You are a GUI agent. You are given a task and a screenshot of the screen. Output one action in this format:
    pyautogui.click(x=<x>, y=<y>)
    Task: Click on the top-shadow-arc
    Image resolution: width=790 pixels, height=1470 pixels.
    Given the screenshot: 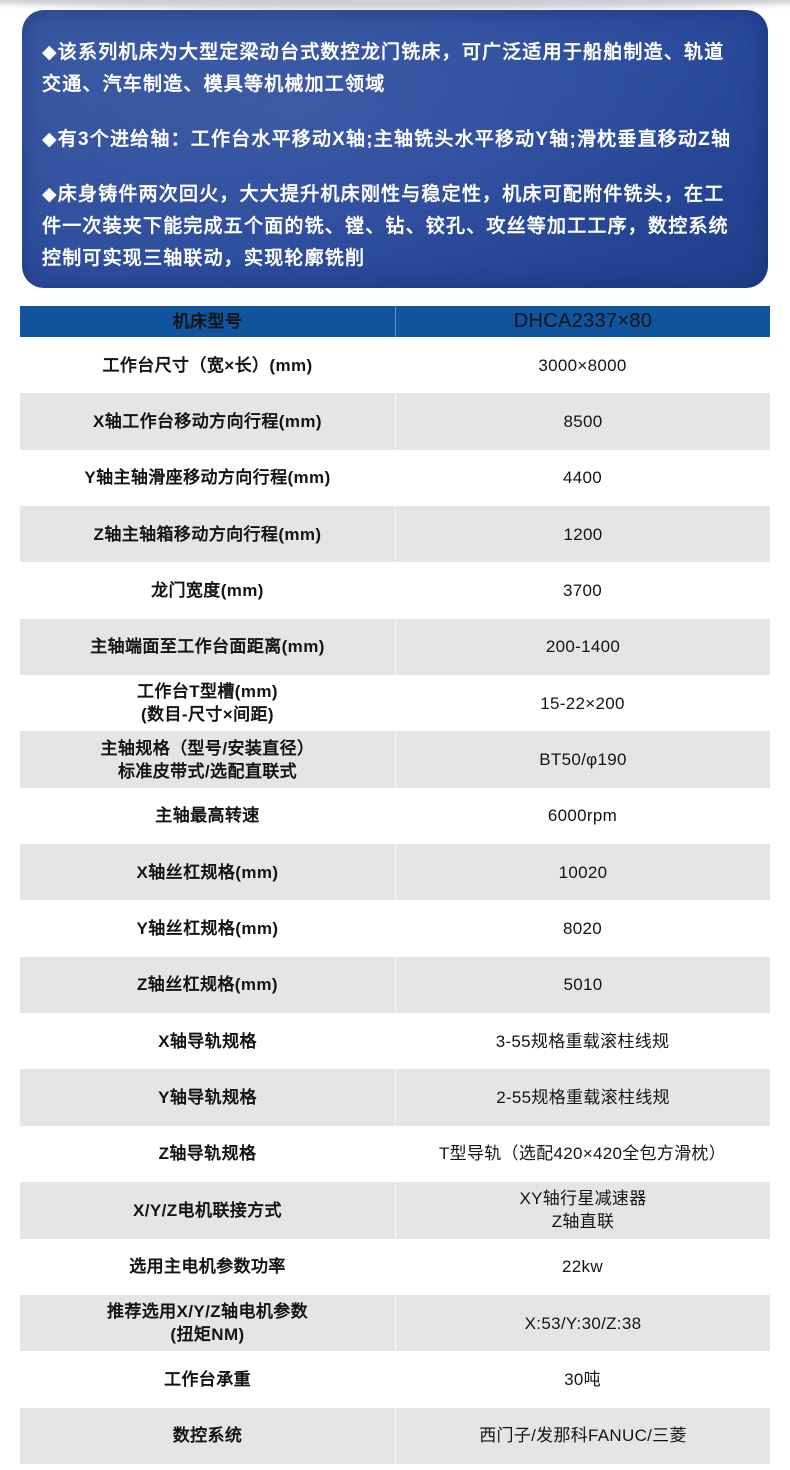 What is the action you would take?
    pyautogui.click(x=395, y=4)
    